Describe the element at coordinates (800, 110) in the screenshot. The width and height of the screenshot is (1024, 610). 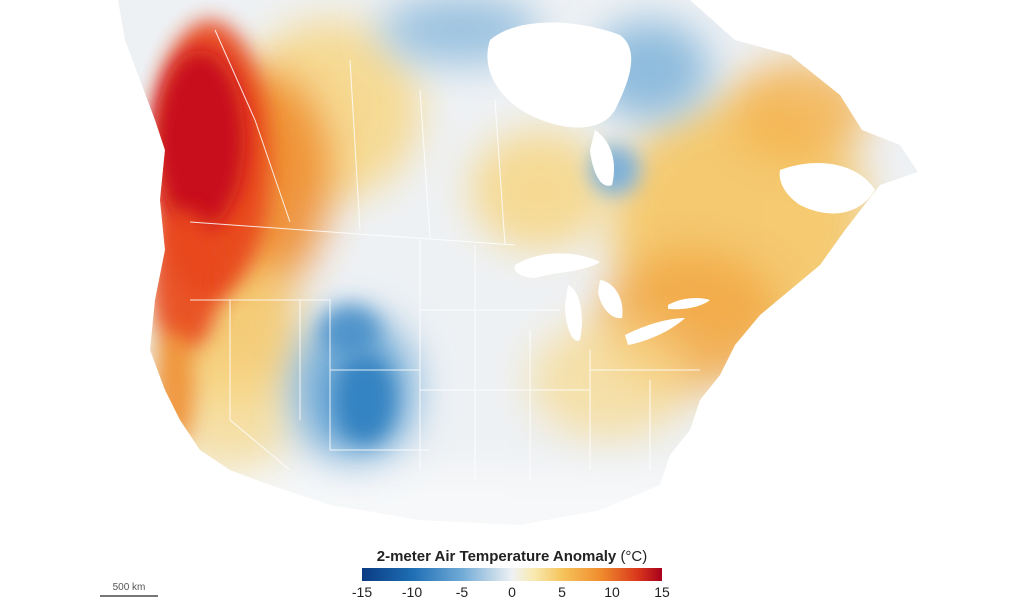
I see `warm-labrador` at that location.